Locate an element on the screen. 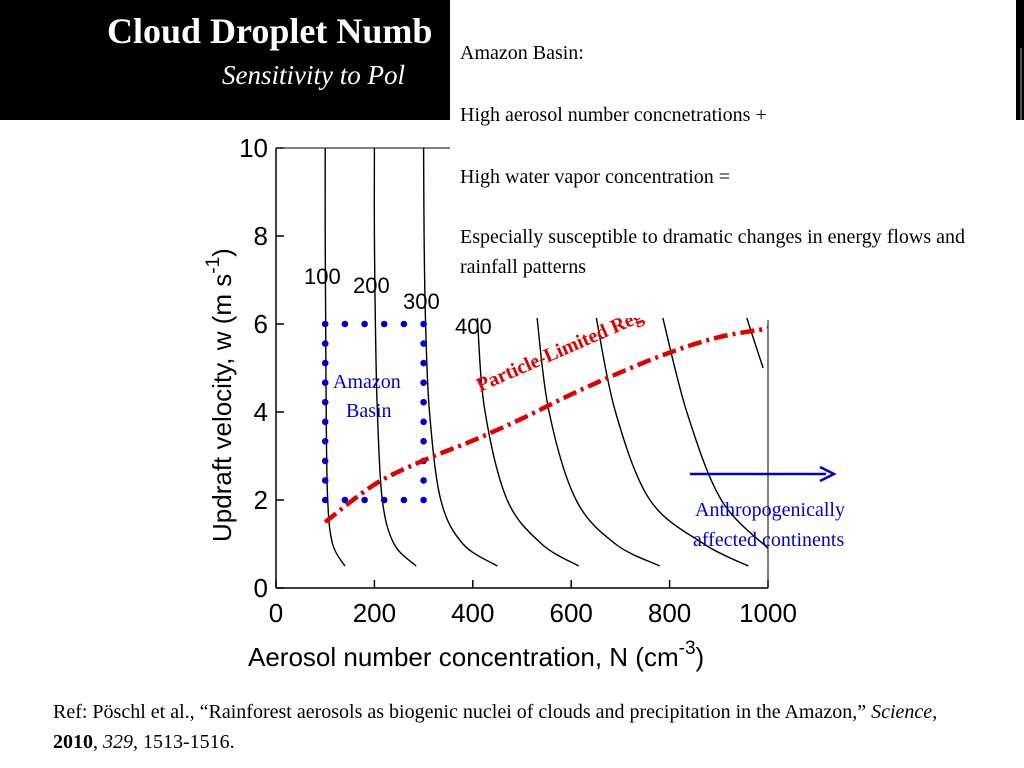 The height and width of the screenshot is (768, 1024). regime-line is located at coordinates (546, 425).